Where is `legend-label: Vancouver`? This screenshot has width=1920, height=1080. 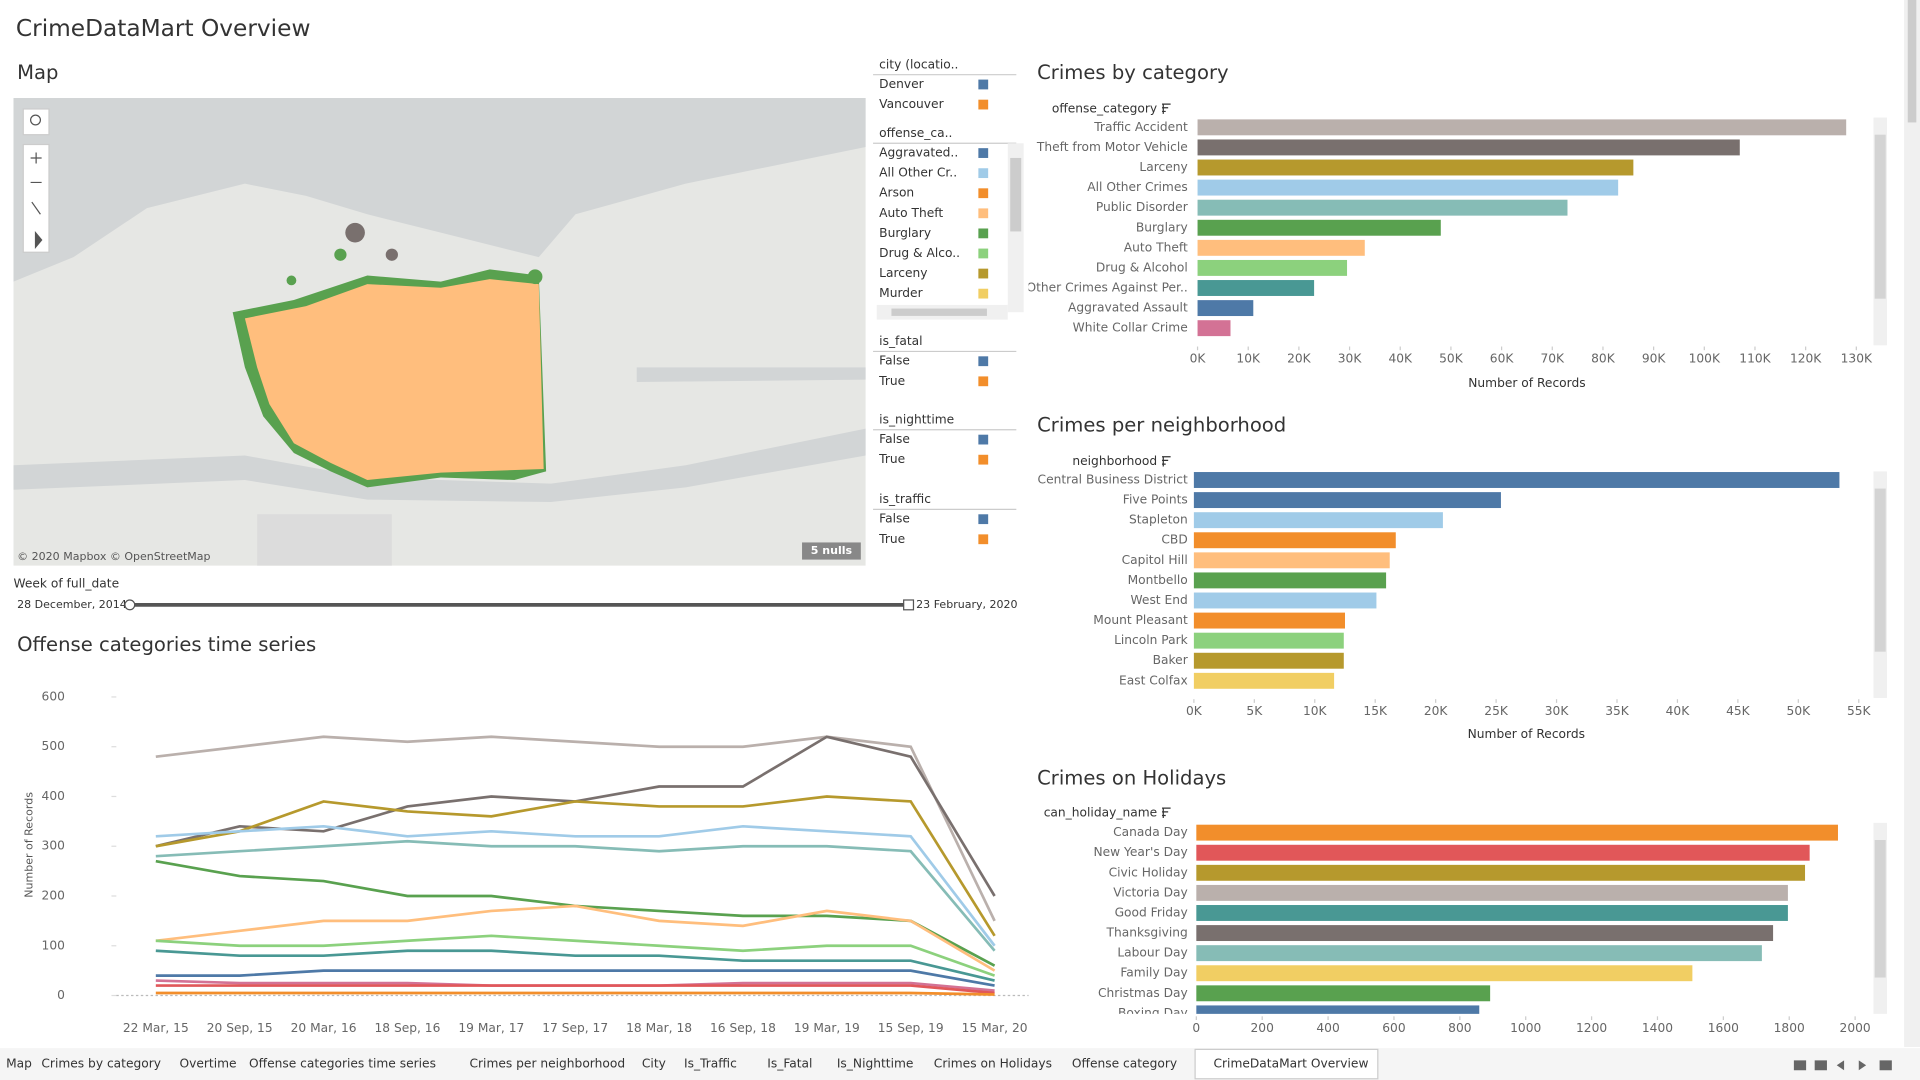 legend-label: Vancouver is located at coordinates (911, 104).